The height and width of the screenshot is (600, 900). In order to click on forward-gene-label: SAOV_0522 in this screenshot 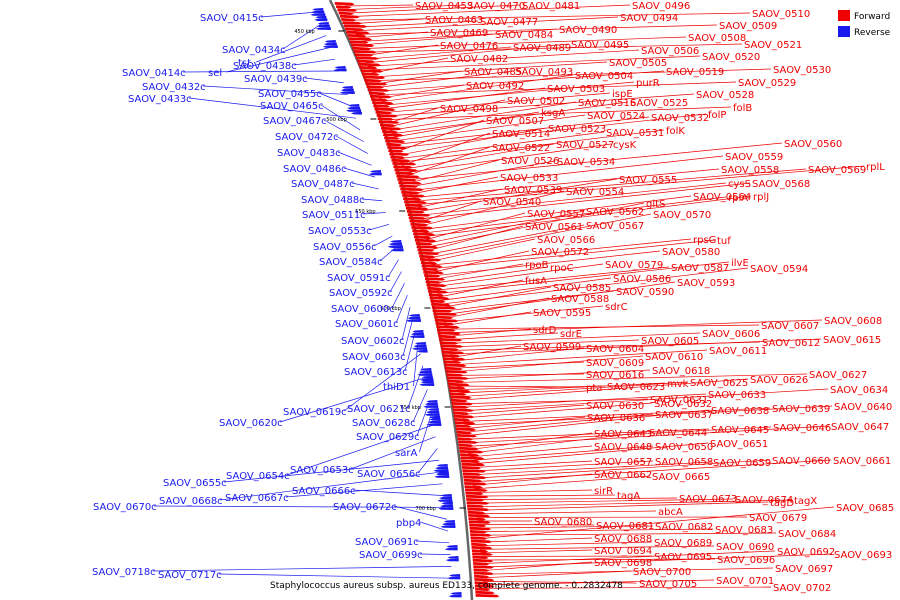, I will do `click(521, 148)`.